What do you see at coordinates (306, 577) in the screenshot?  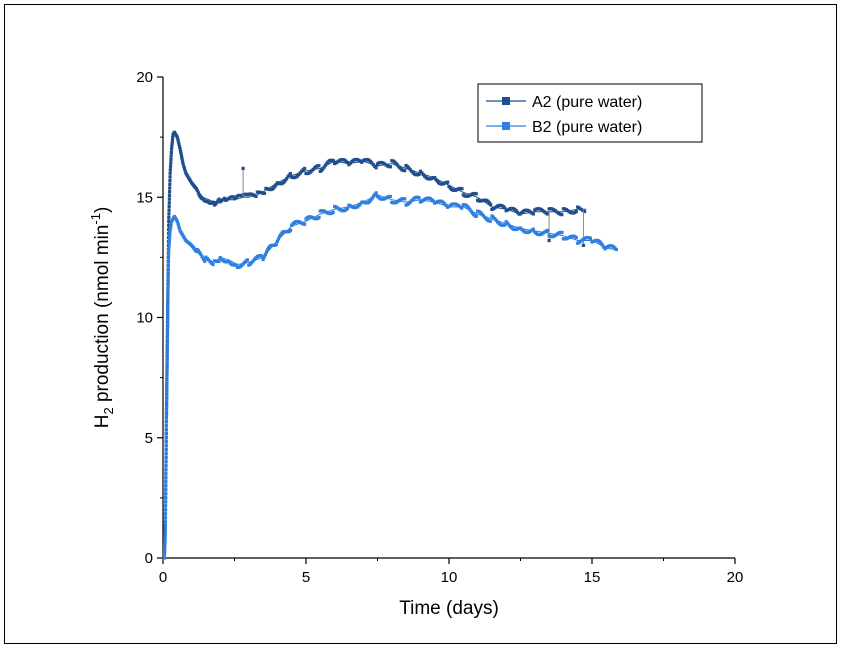 I see `x-tick-label: 5` at bounding box center [306, 577].